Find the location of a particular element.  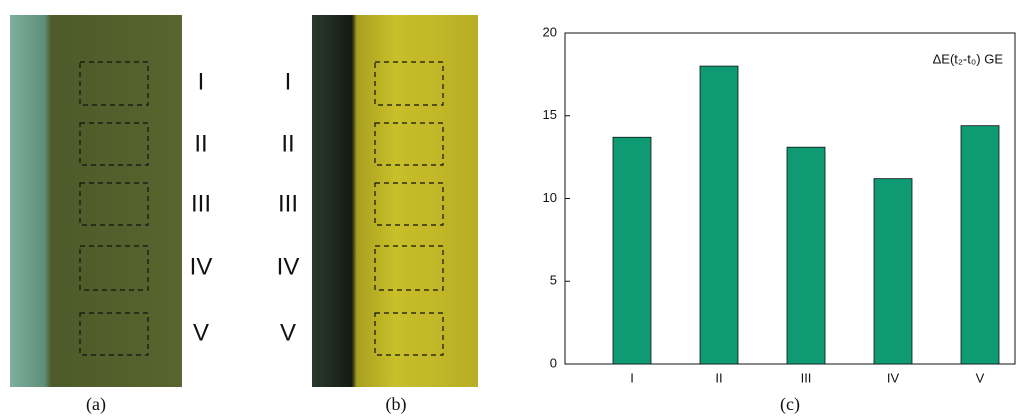

caption-b: (b) is located at coordinates (396, 404).